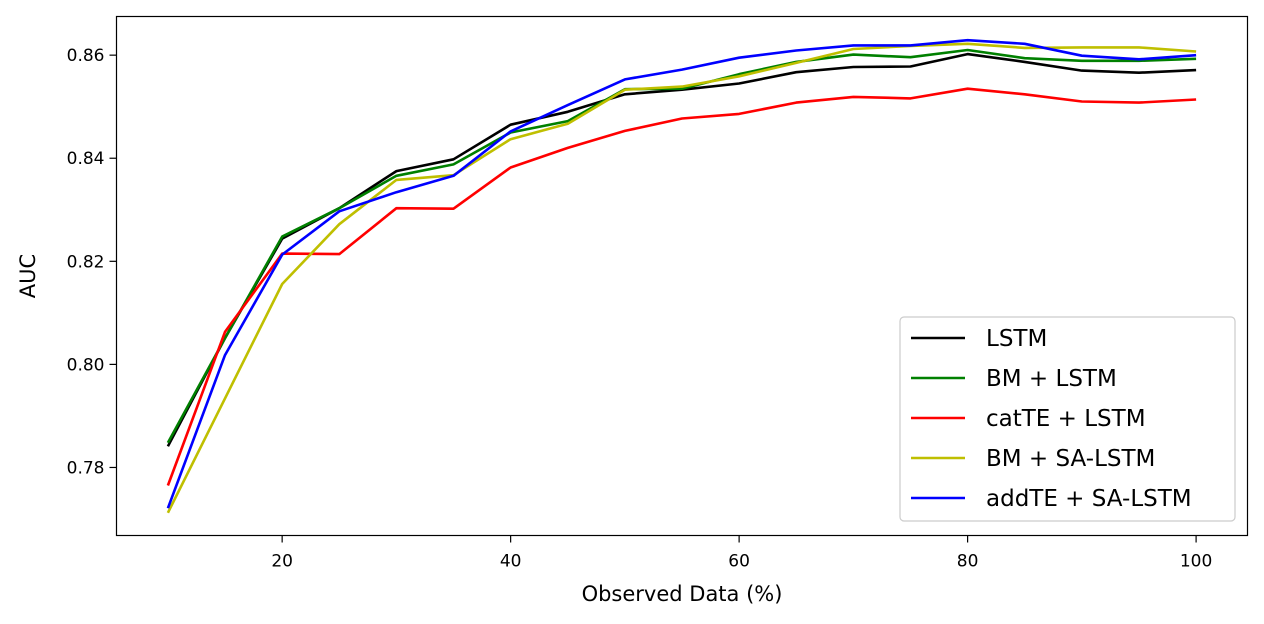 This screenshot has width=1264, height=624. I want to click on x-tick-label: 20, so click(282, 562).